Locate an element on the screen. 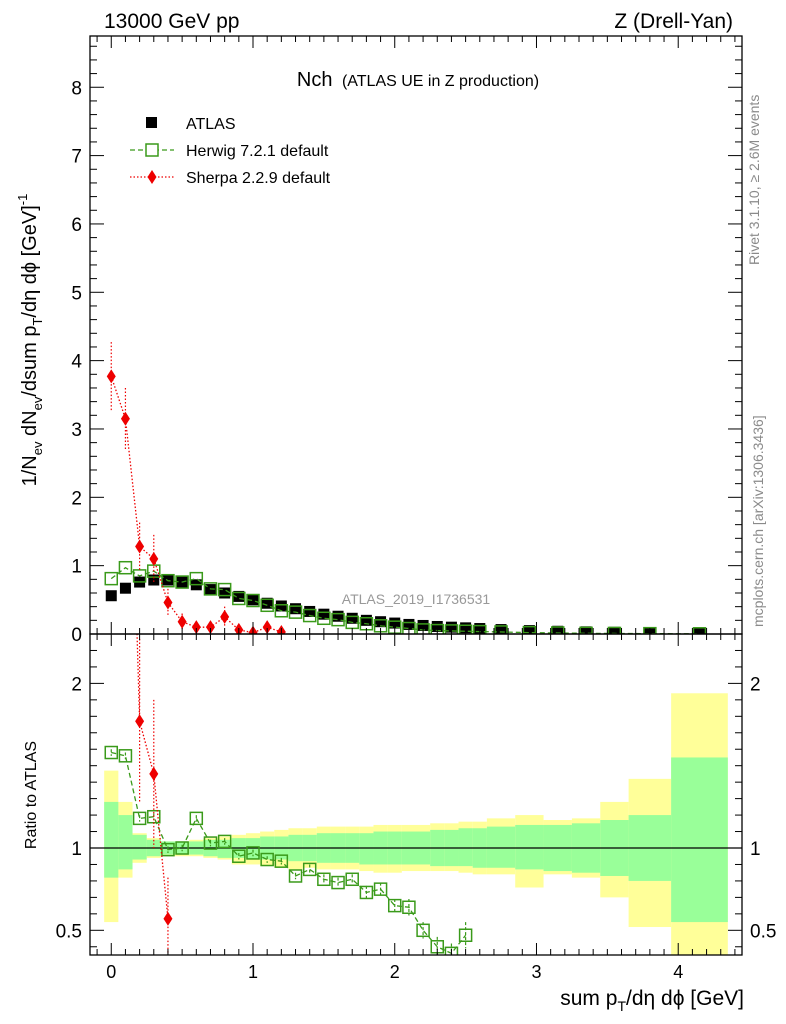  ratio-herwig-line is located at coordinates (289, 853).